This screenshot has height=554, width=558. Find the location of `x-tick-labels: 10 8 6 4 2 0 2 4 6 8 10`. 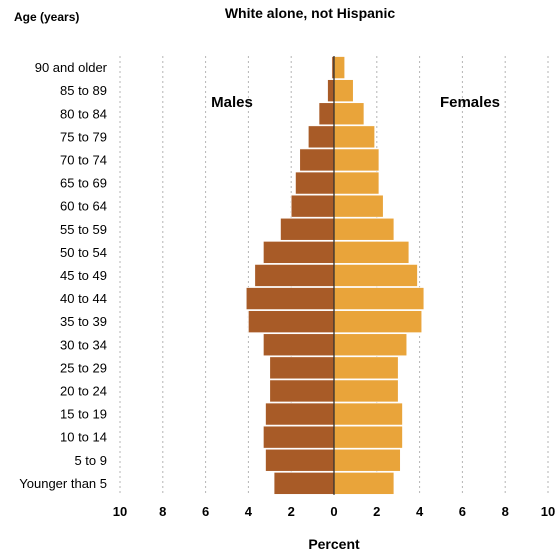

x-tick-labels: 10 8 6 4 2 0 2 4 6 8 10 is located at coordinates (334, 511).